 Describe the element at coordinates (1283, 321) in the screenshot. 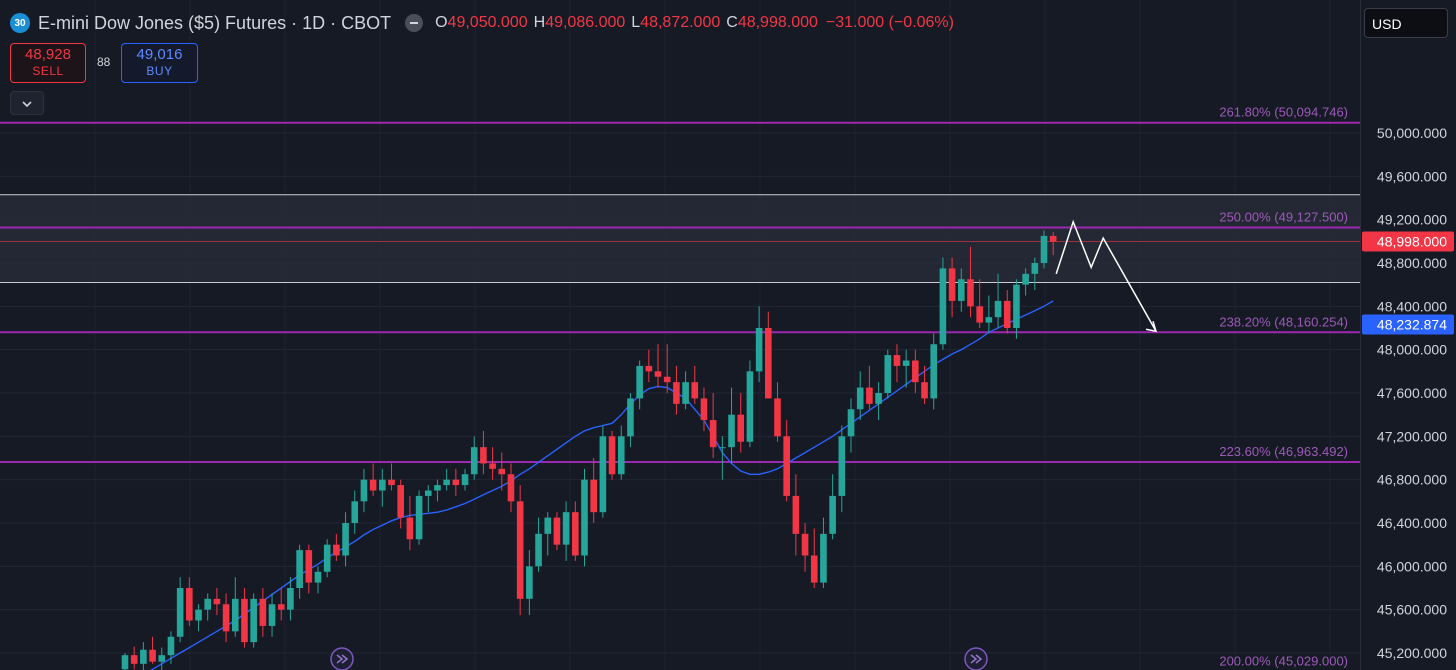

I see `fib-level-label: 238.20% (48,160.254)` at that location.